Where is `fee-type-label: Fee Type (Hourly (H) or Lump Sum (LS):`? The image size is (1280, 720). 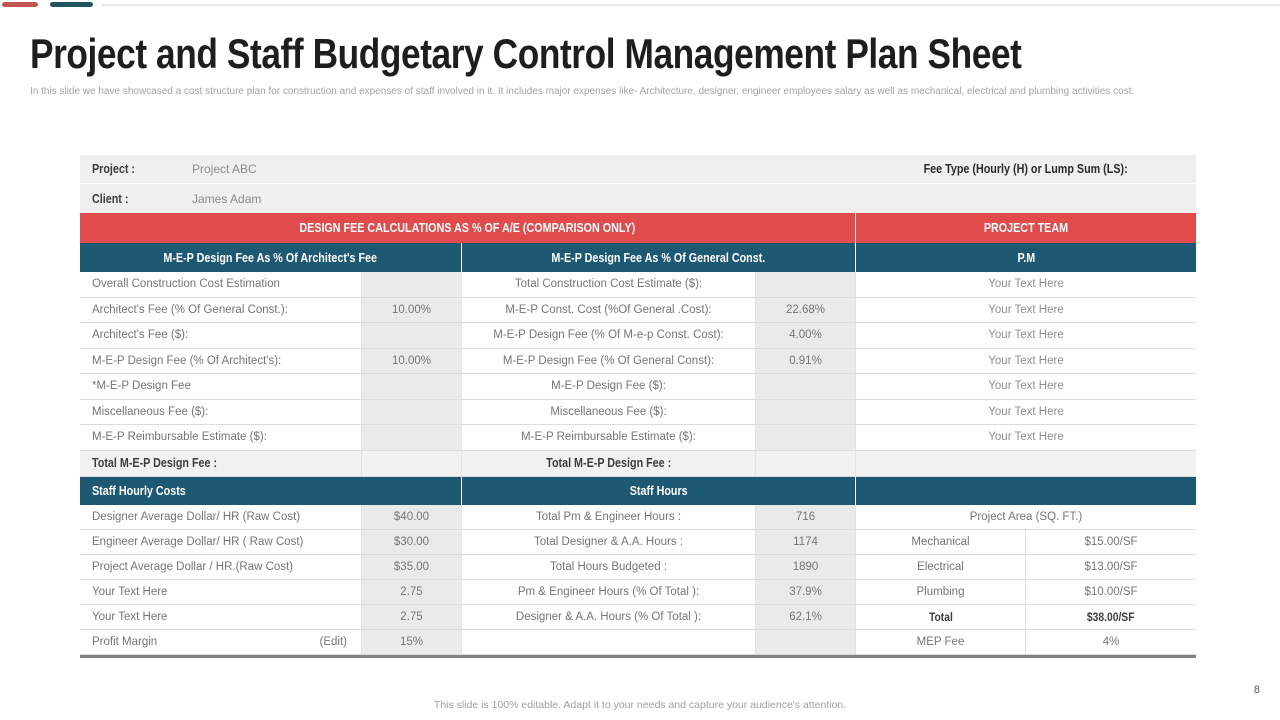 fee-type-label: Fee Type (Hourly (H) or Lump Sum (LS): is located at coordinates (1025, 169).